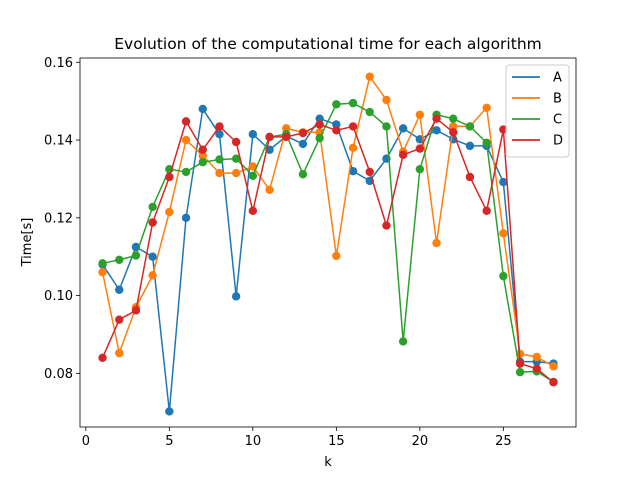  Describe the element at coordinates (336, 441) in the screenshot. I see `x-tick-label: 15` at that location.